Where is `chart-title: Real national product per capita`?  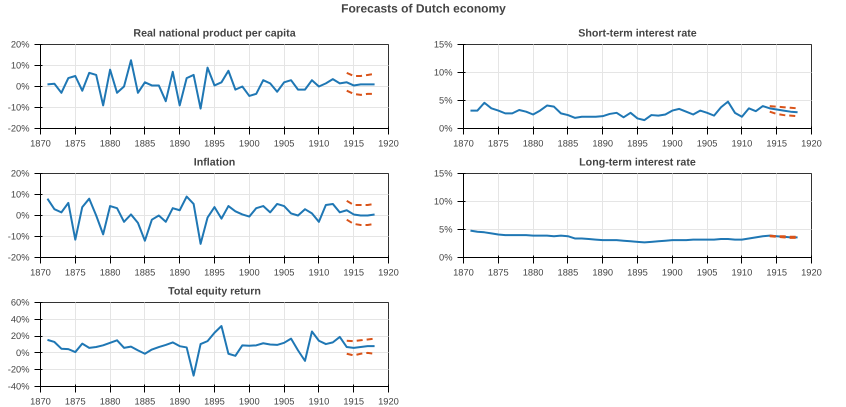
chart-title: Real national product per capita is located at coordinates (214, 34).